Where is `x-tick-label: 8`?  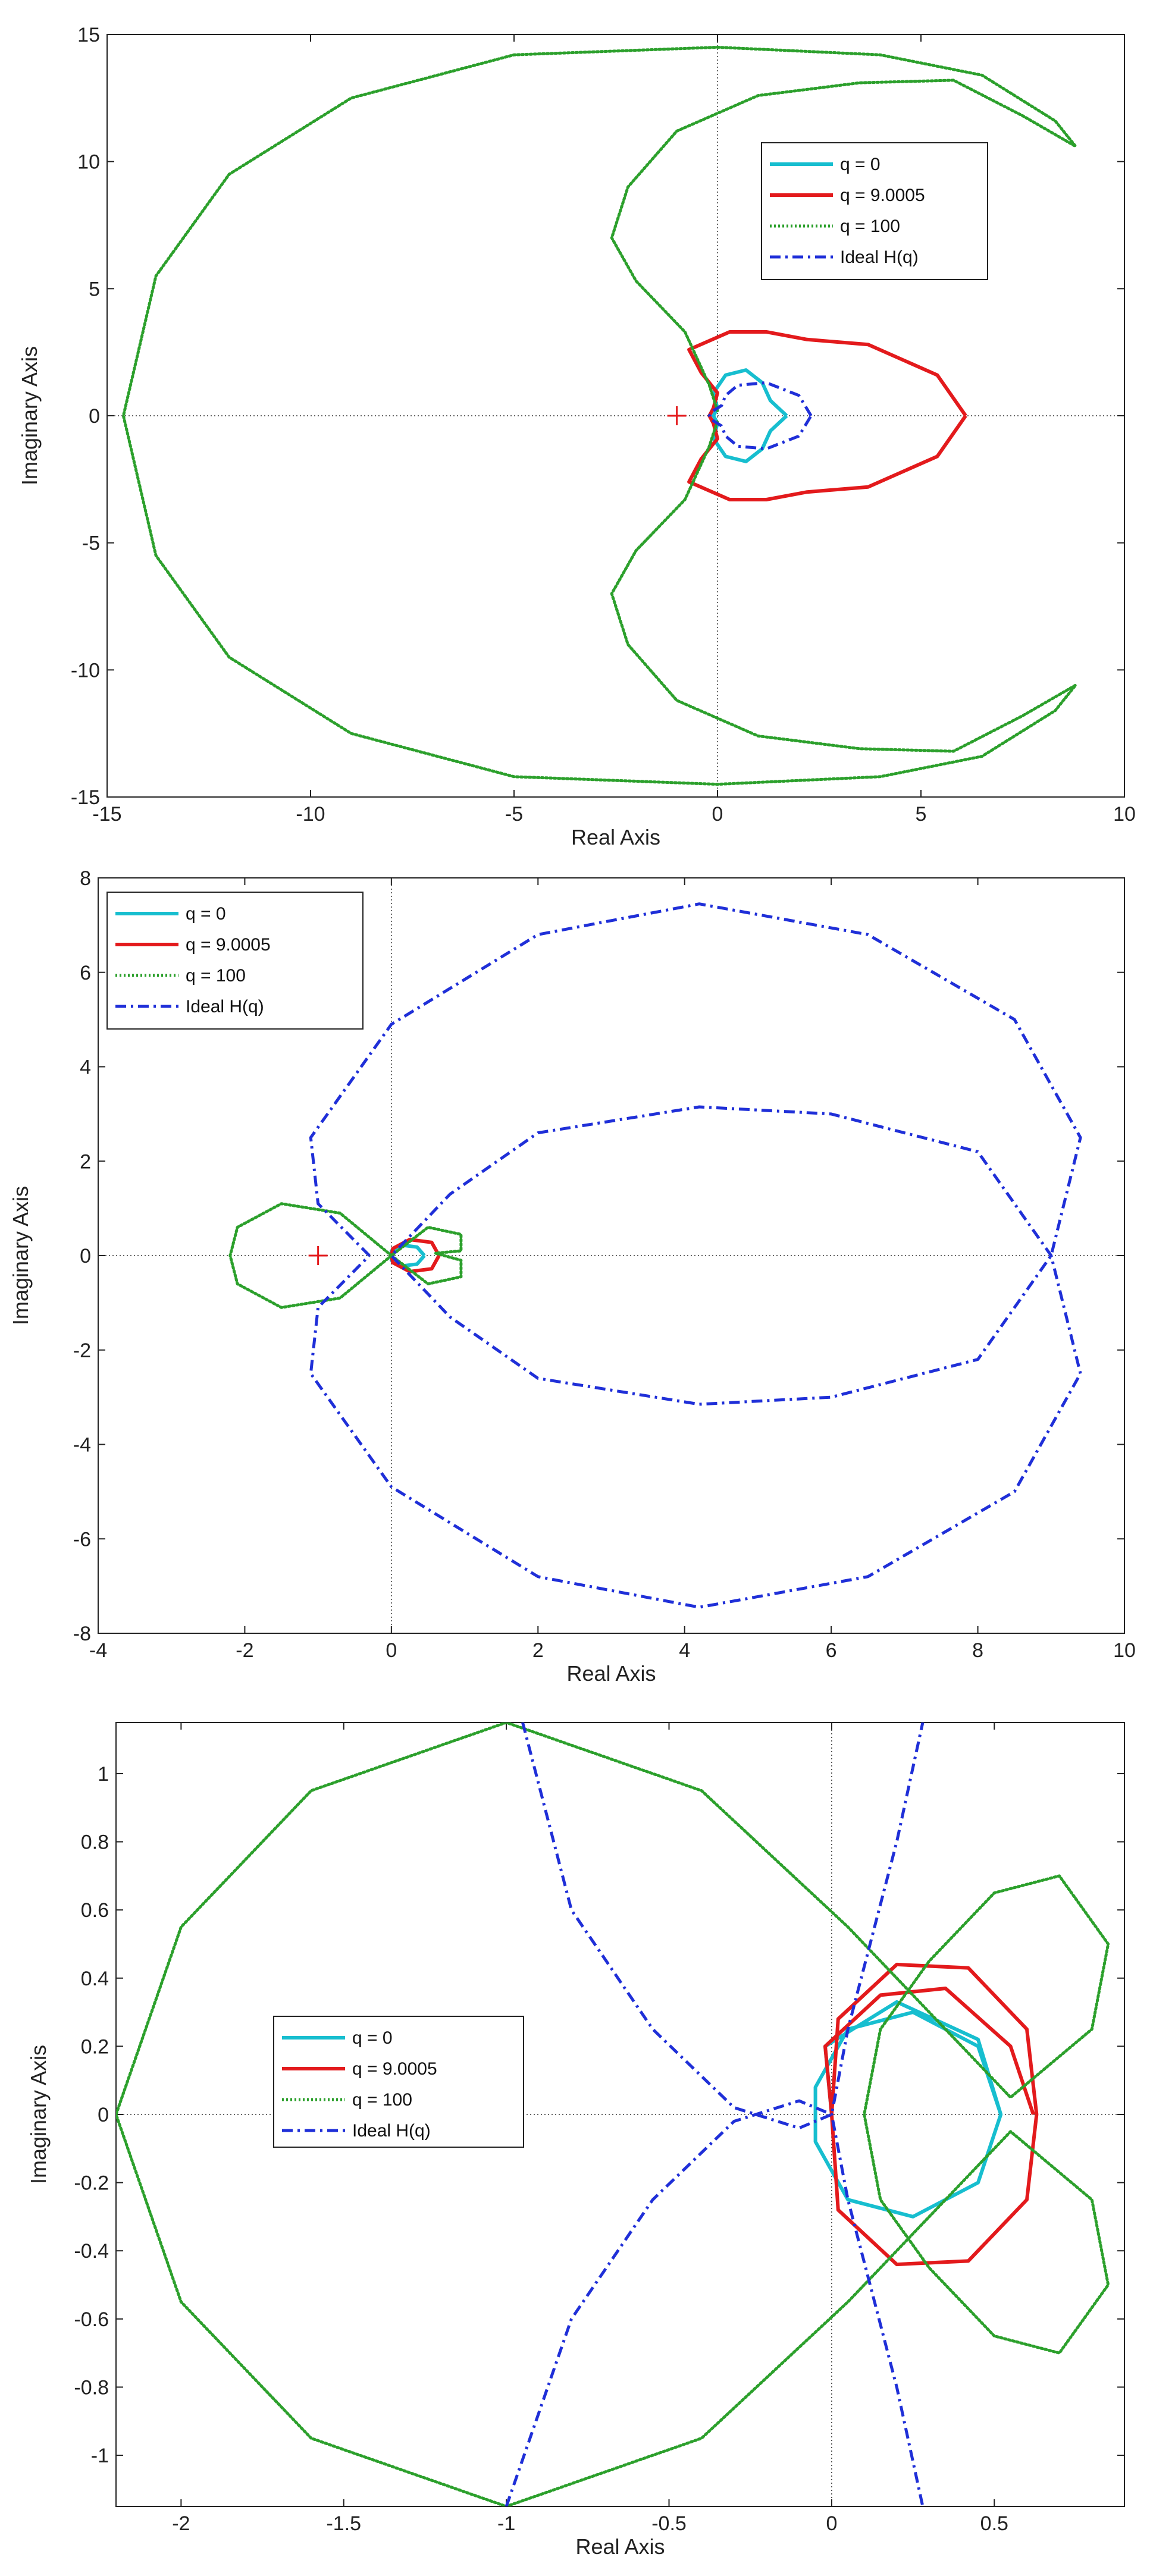 x-tick-label: 8 is located at coordinates (977, 1650).